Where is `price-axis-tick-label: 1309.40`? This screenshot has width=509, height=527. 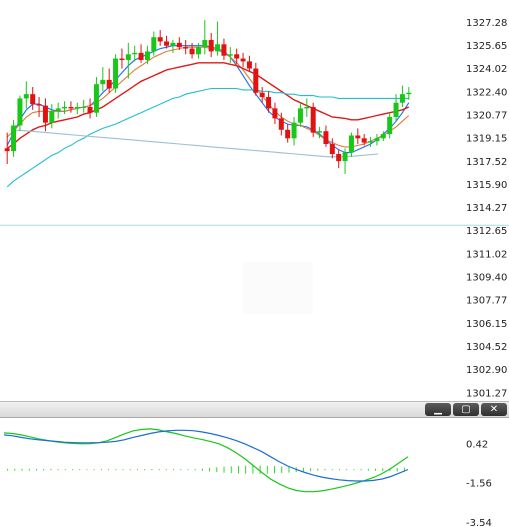 price-axis-tick-label: 1309.40 is located at coordinates (486, 277).